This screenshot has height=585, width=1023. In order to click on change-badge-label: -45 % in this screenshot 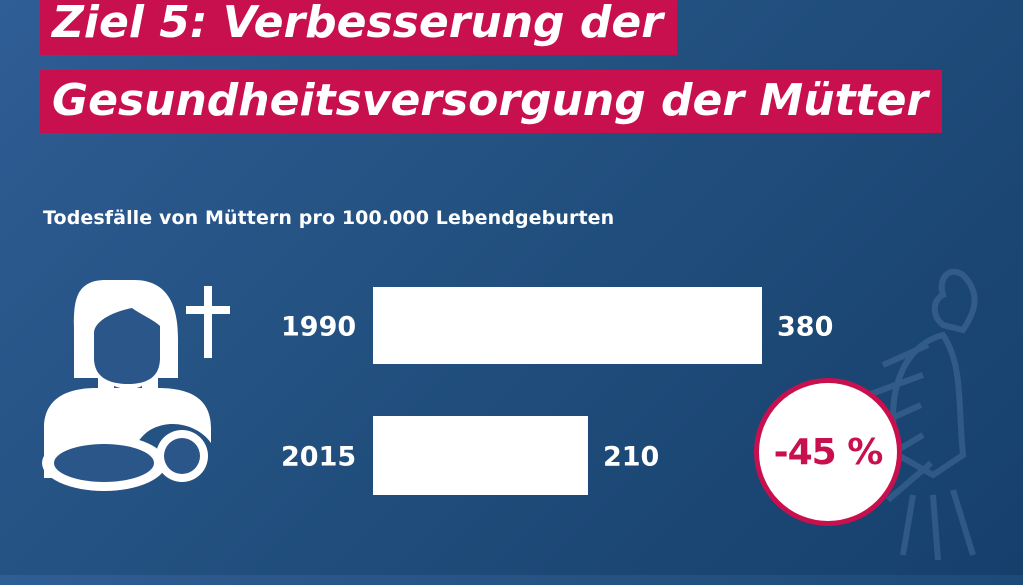, I will do `click(828, 452)`.